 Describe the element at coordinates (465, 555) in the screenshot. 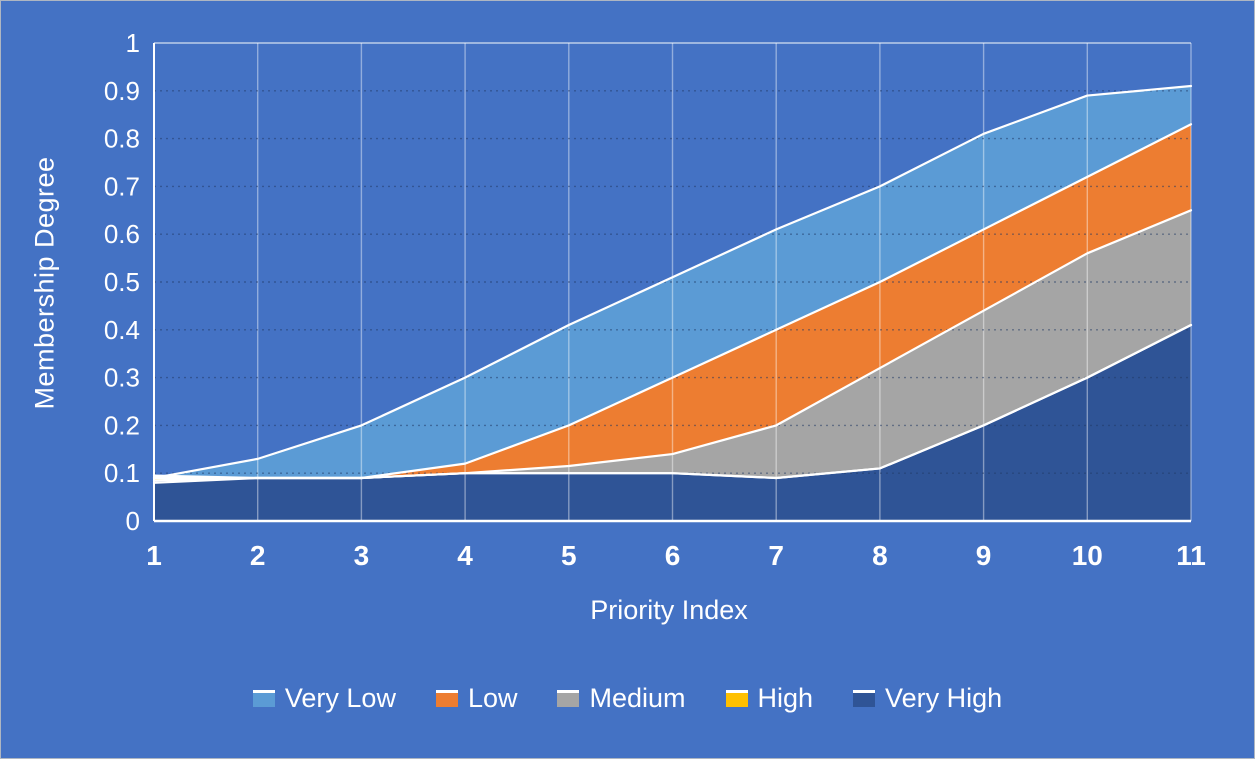

I see `x-tick-label: 4` at that location.